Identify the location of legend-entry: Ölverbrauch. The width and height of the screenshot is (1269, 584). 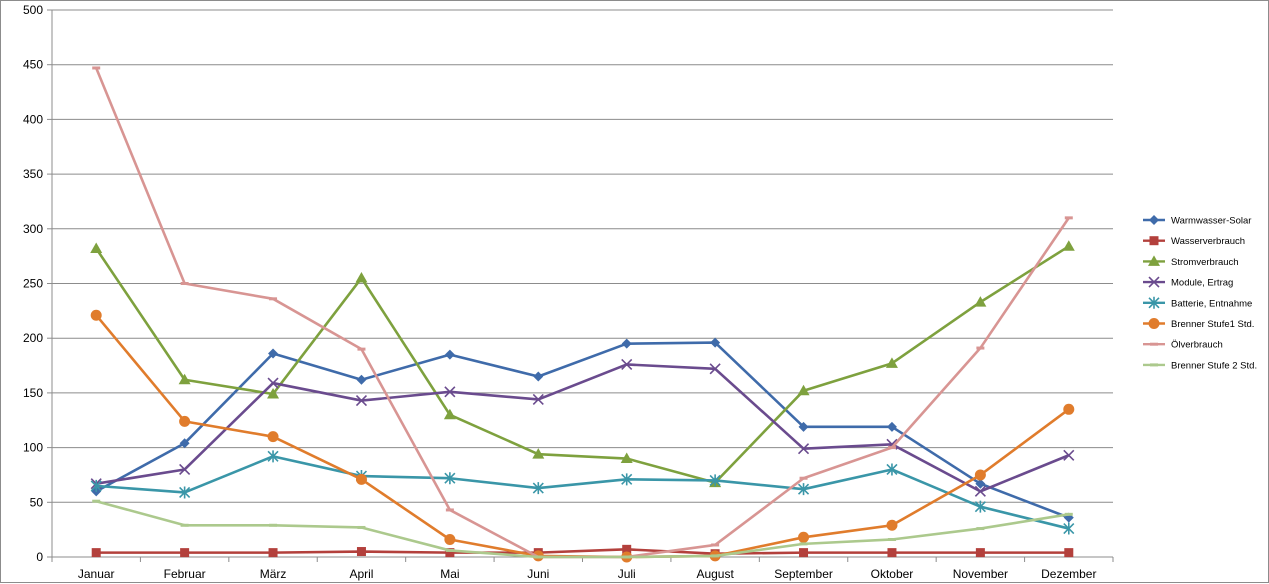
(1183, 345).